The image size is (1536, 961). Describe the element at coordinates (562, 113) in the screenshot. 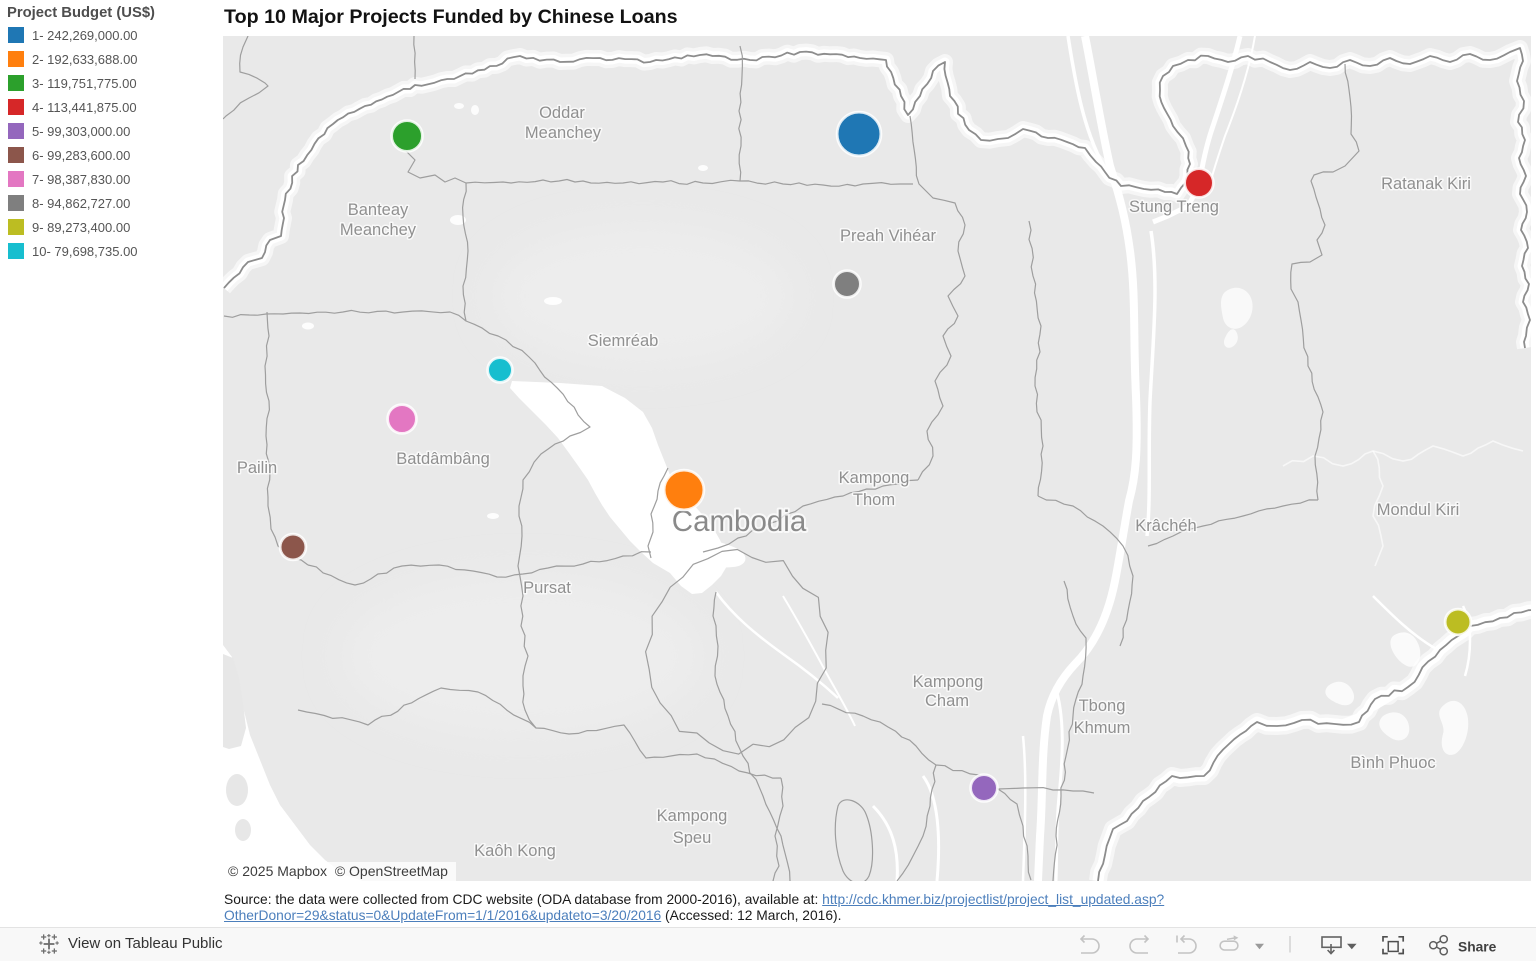

I see `svg-text: Oddar` at that location.